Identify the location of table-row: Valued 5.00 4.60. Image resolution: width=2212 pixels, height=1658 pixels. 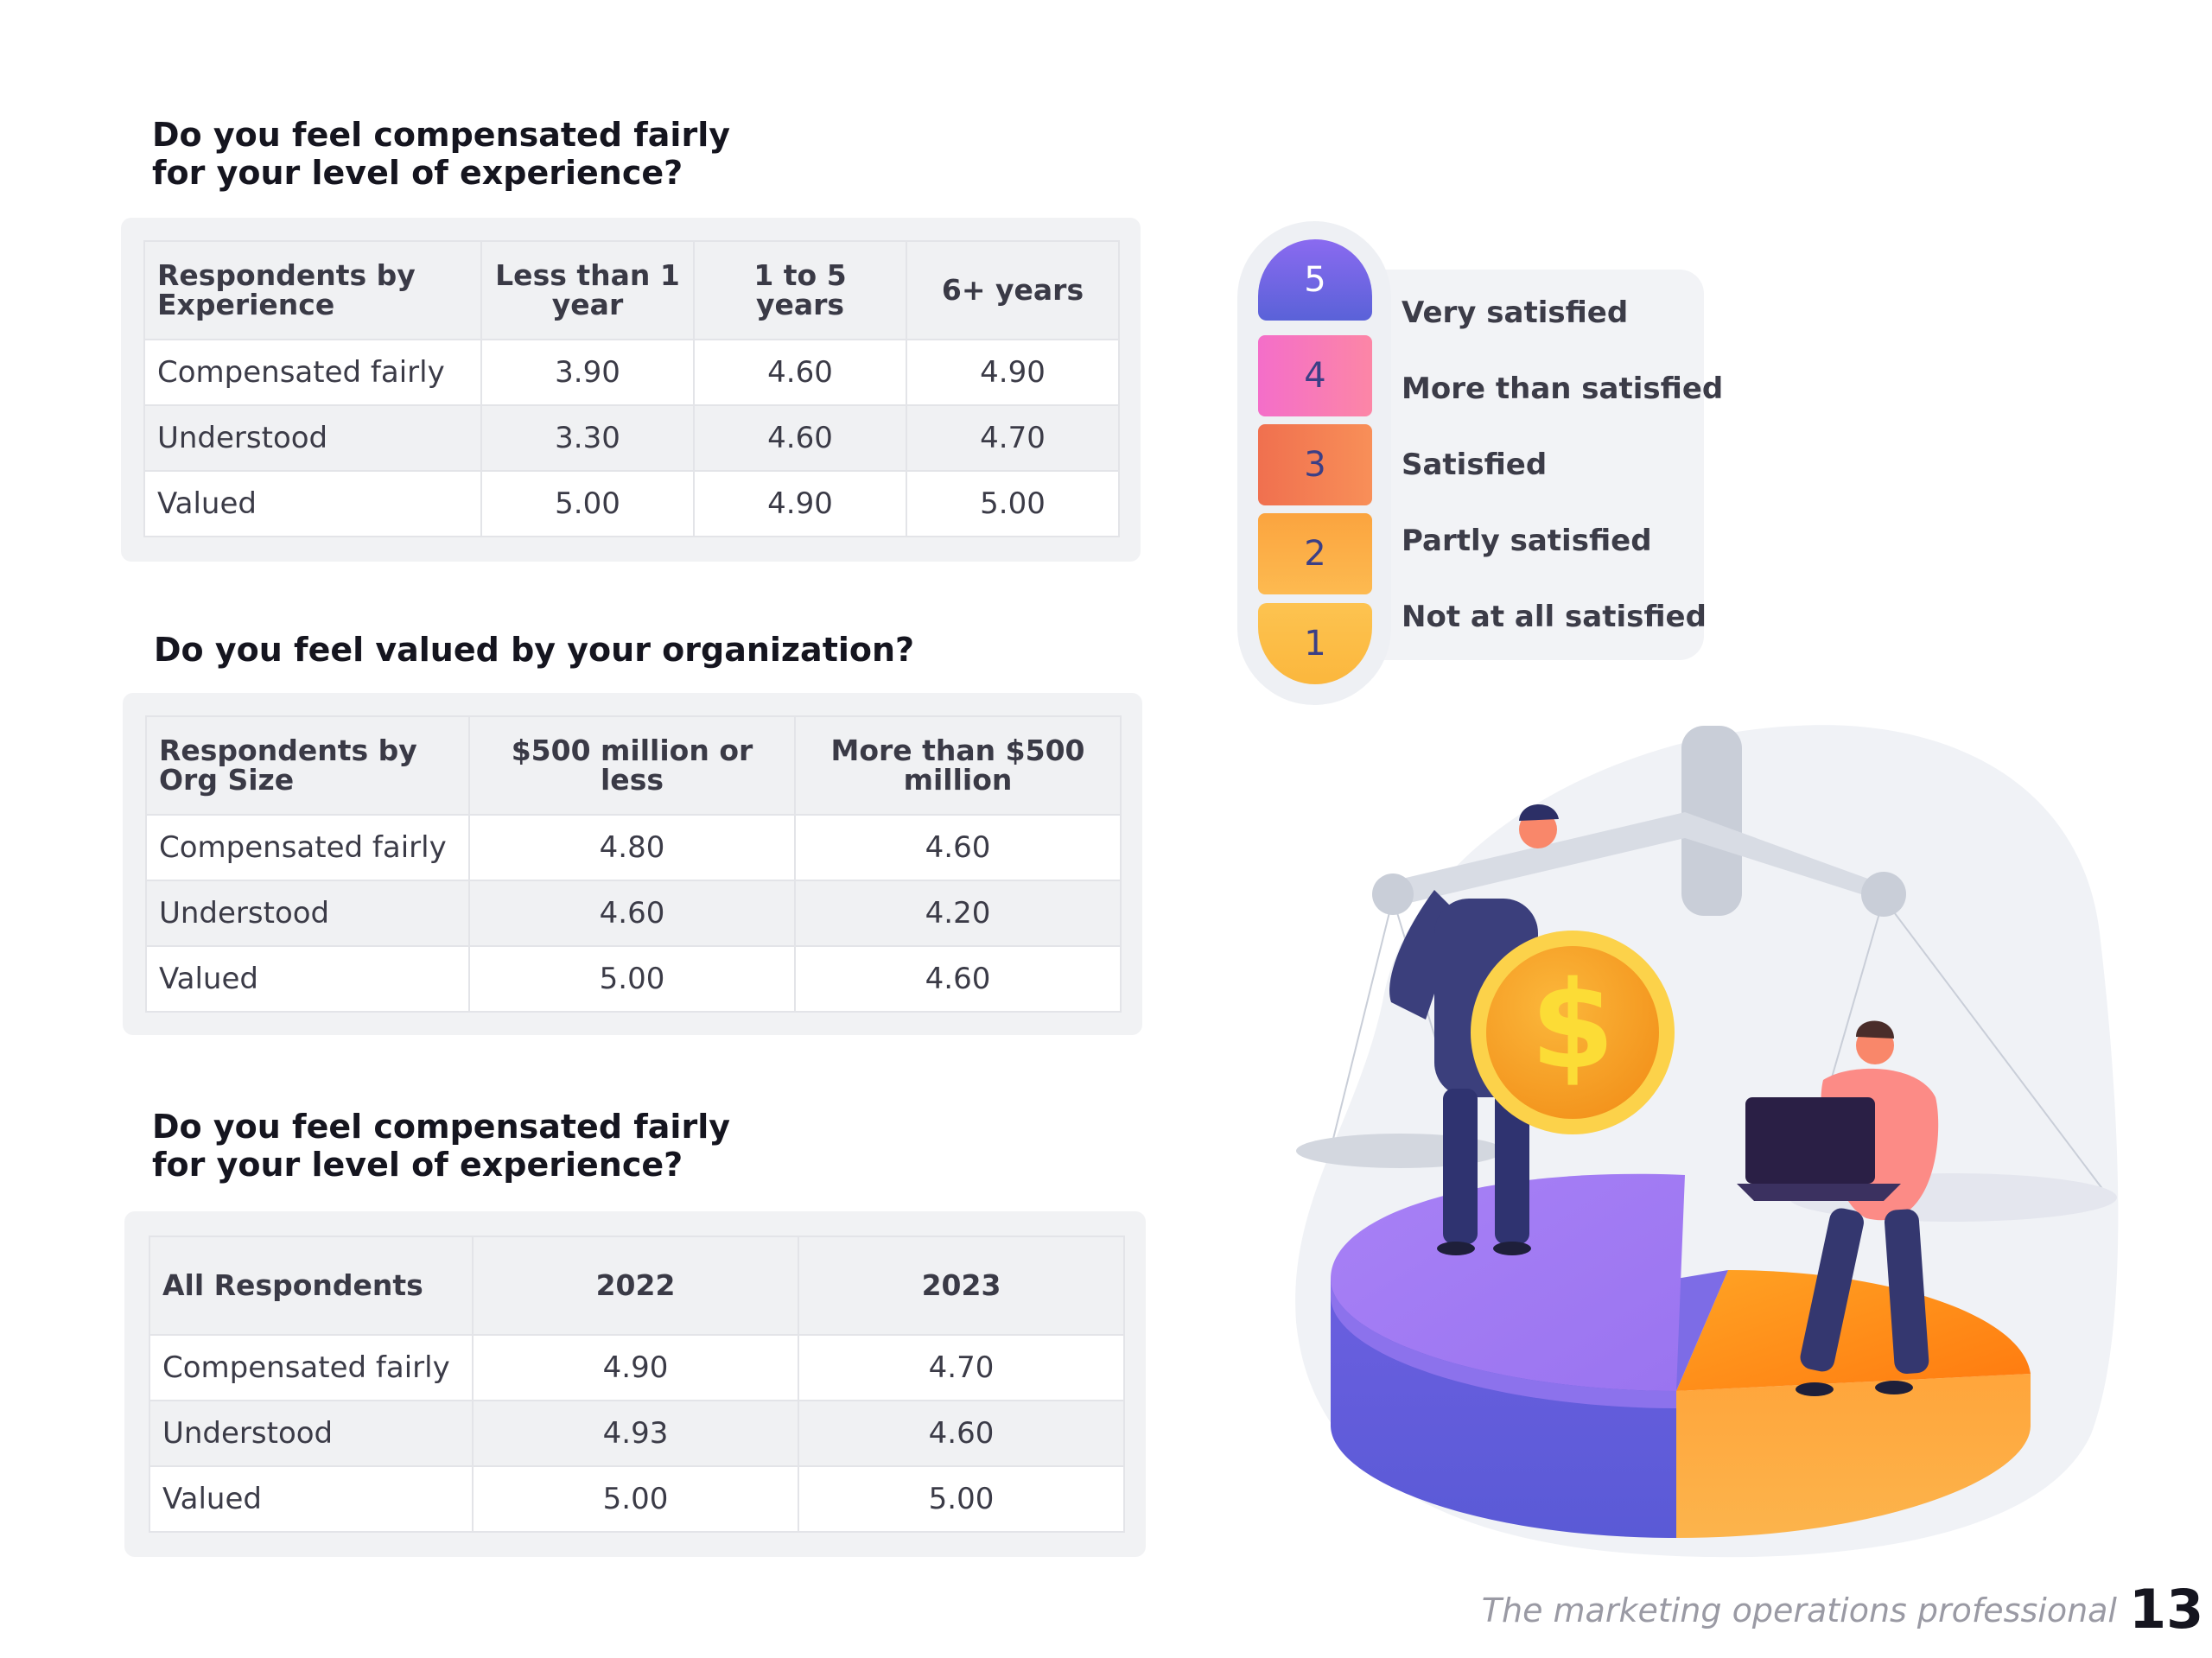
(633, 979).